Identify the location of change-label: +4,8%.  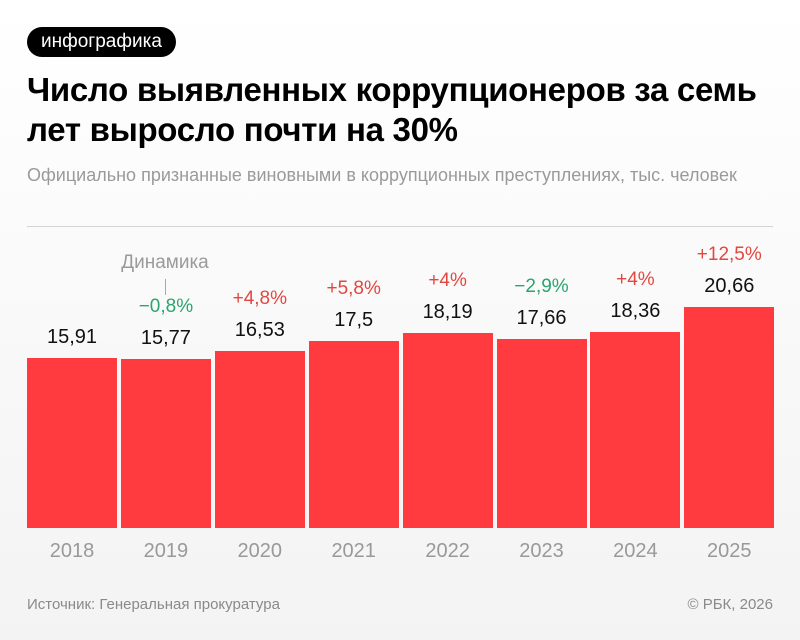
(259, 299).